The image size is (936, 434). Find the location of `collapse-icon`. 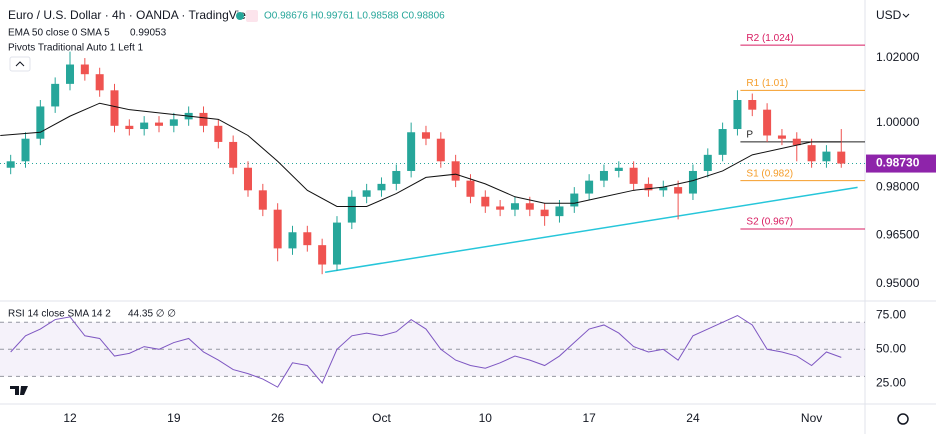

collapse-icon is located at coordinates (20, 64).